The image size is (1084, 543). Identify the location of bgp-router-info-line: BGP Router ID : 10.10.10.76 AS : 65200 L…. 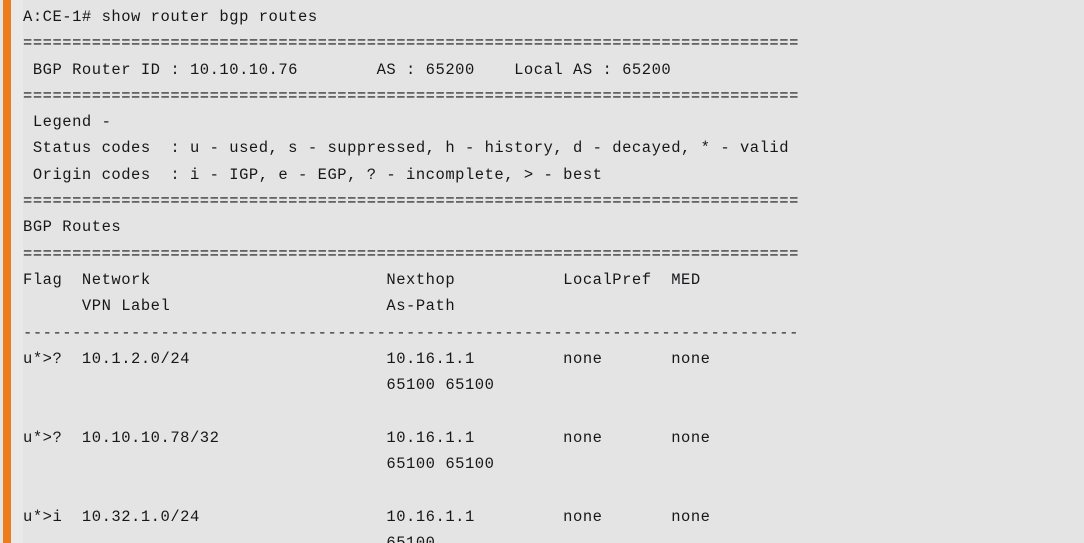
(347, 69).